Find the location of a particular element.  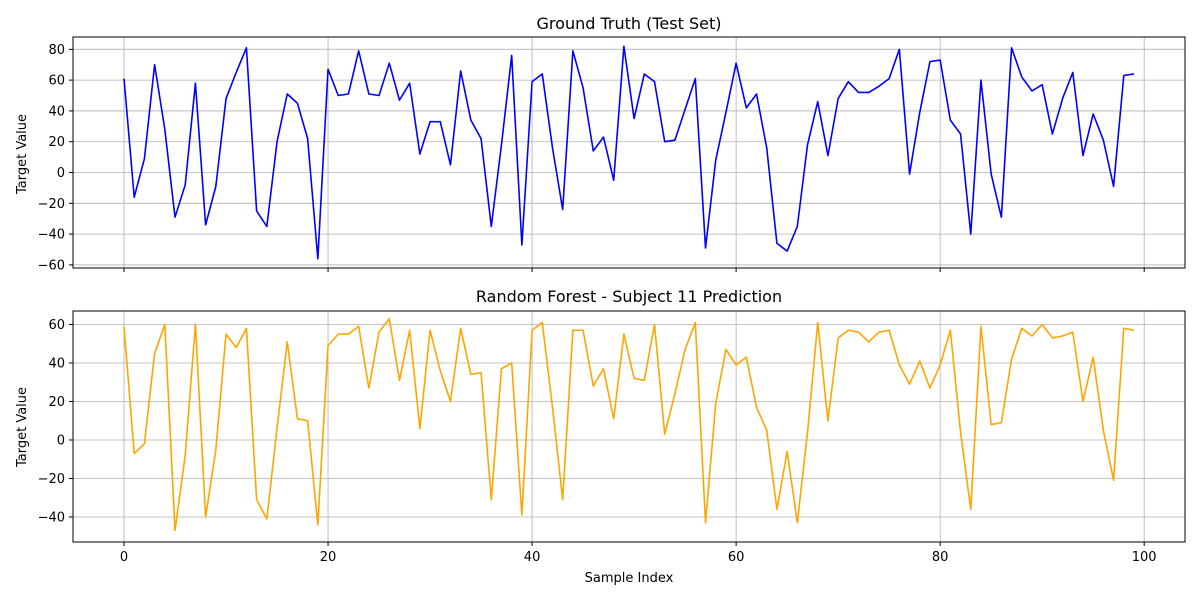

ground-truth-y-tick-label: −40 is located at coordinates (51, 235).